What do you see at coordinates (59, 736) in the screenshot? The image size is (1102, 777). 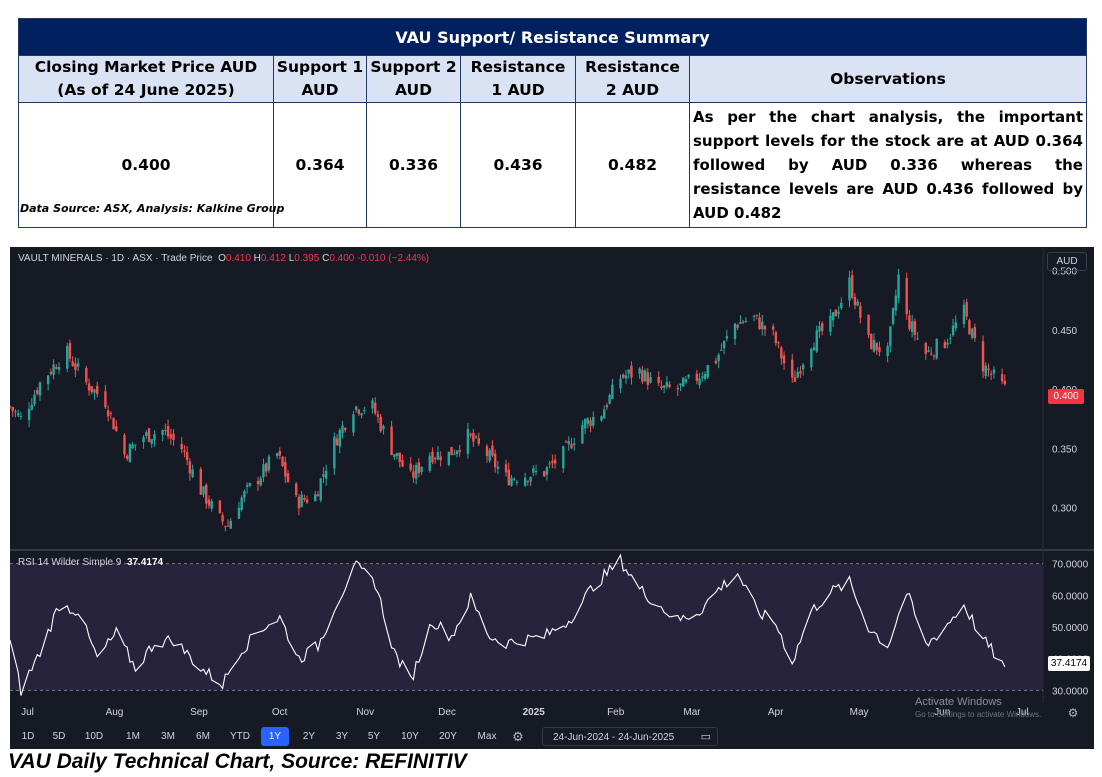 I see `timeframe-5d: 5D` at bounding box center [59, 736].